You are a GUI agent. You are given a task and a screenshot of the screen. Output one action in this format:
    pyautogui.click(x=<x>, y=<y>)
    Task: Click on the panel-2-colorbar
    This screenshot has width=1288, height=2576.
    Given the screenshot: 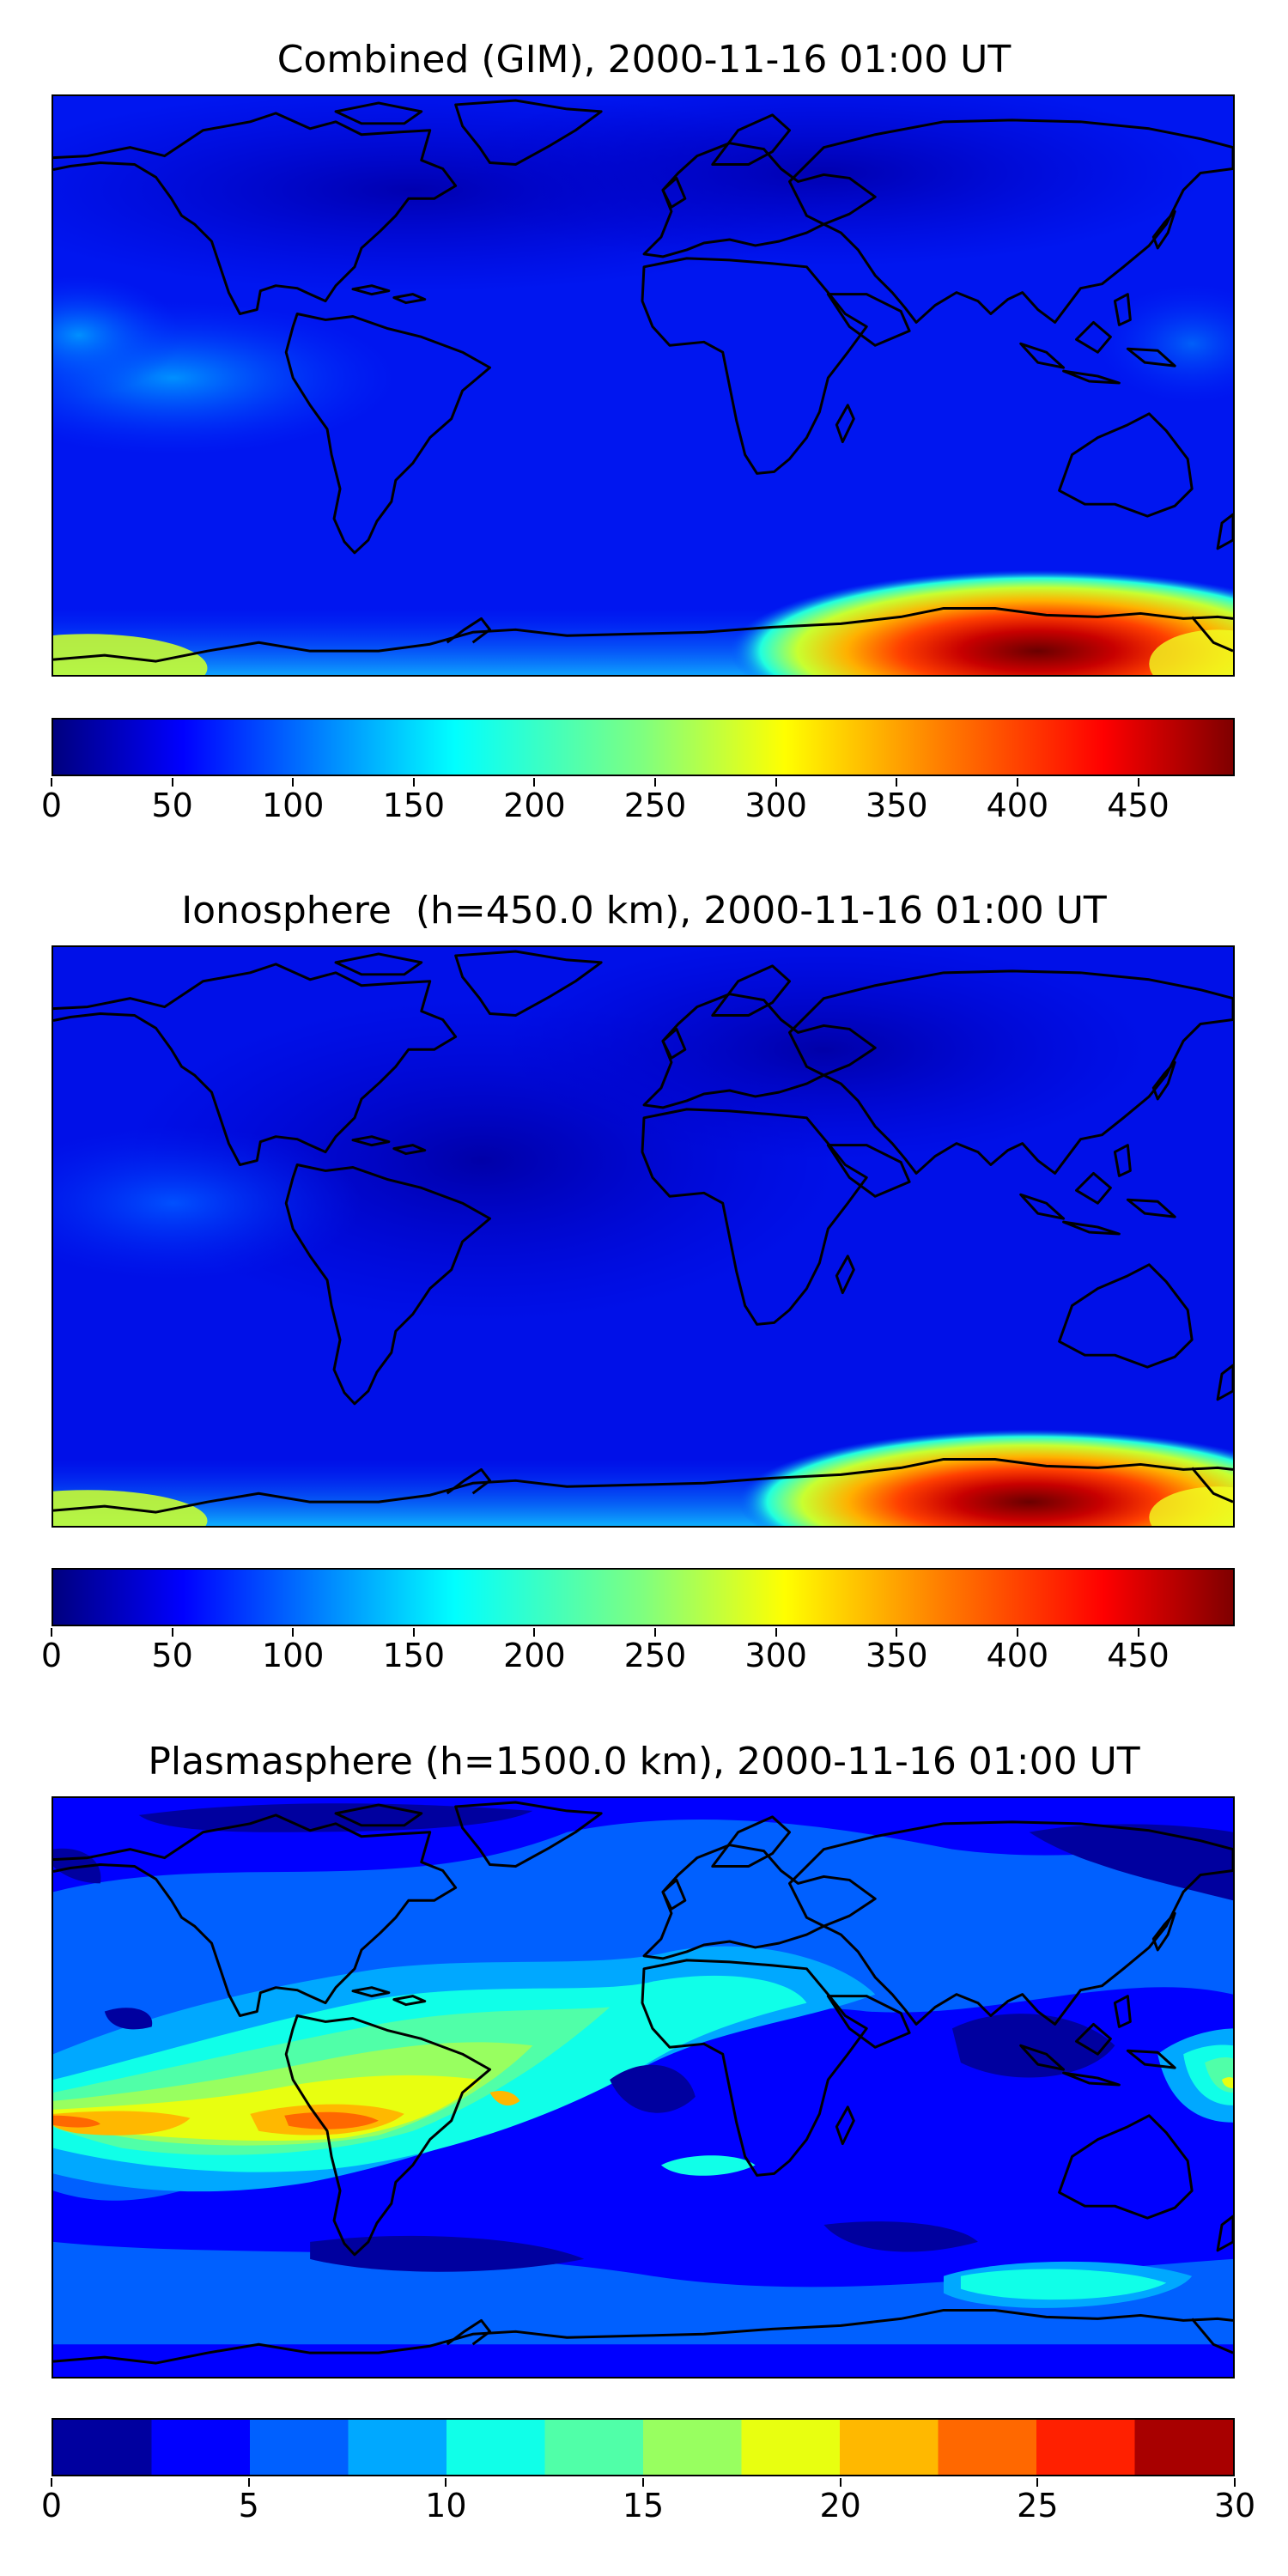 What is the action you would take?
    pyautogui.click(x=643, y=1597)
    